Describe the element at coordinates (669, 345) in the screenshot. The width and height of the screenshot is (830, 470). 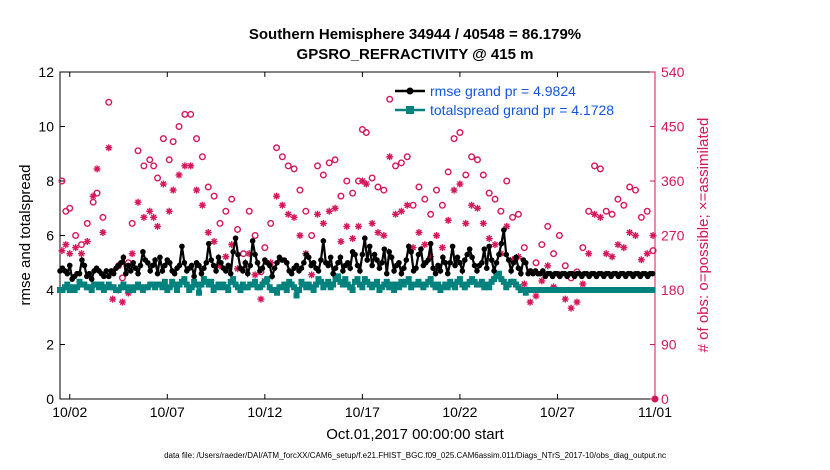
I see `y-right-tick-label: 90` at that location.